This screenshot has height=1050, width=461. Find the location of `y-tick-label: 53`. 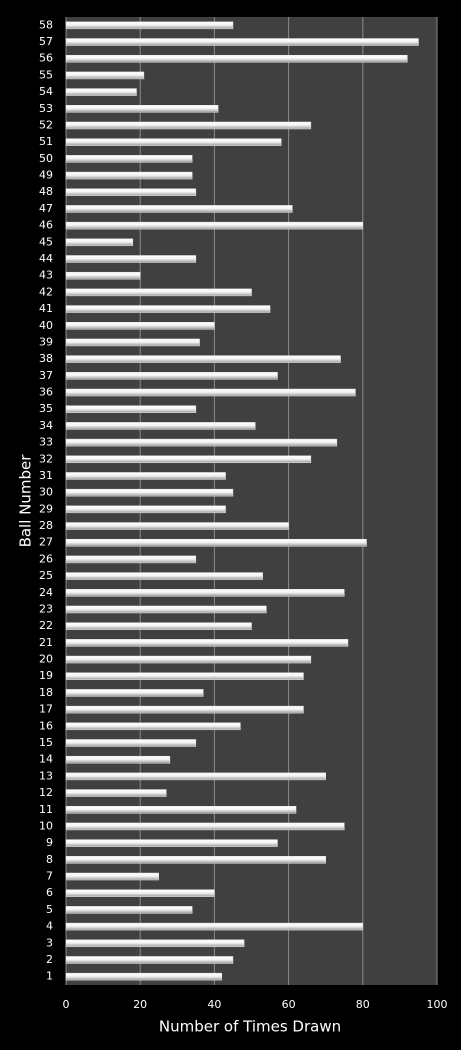

y-tick-label: 53 is located at coordinates (46, 108).